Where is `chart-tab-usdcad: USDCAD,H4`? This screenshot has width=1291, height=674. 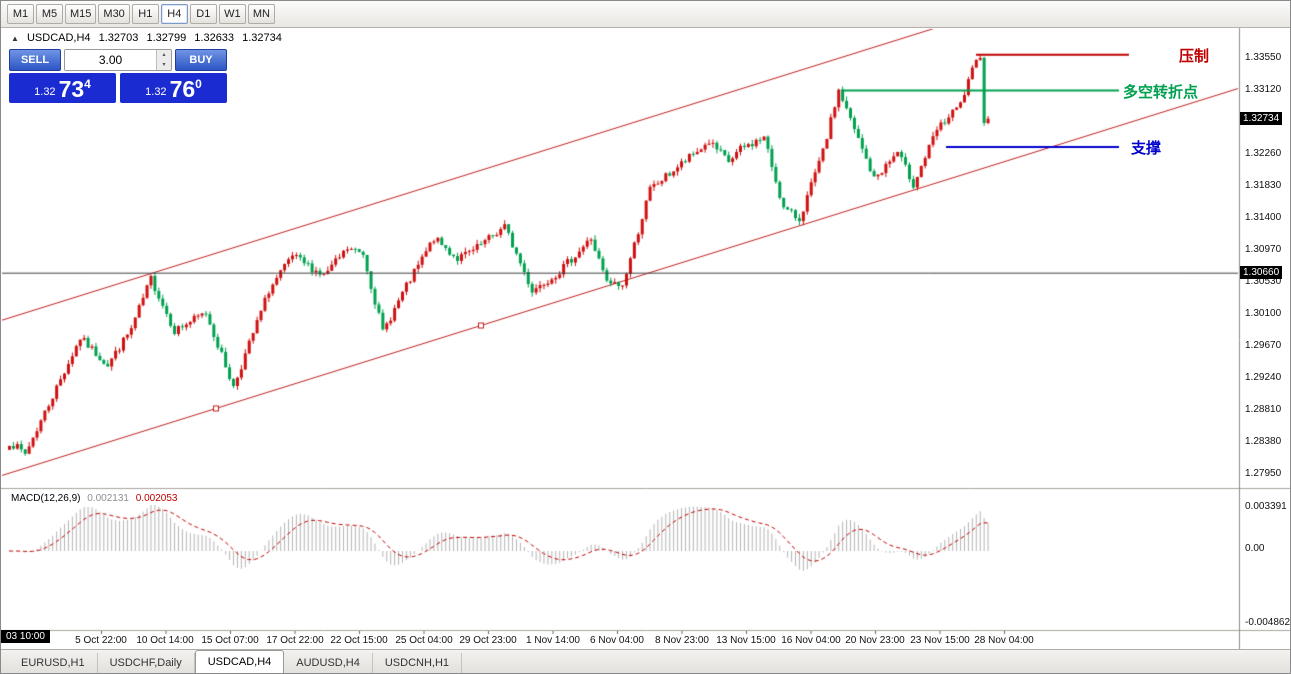
chart-tab-usdcad: USDCAD,H4 is located at coordinates (239, 661).